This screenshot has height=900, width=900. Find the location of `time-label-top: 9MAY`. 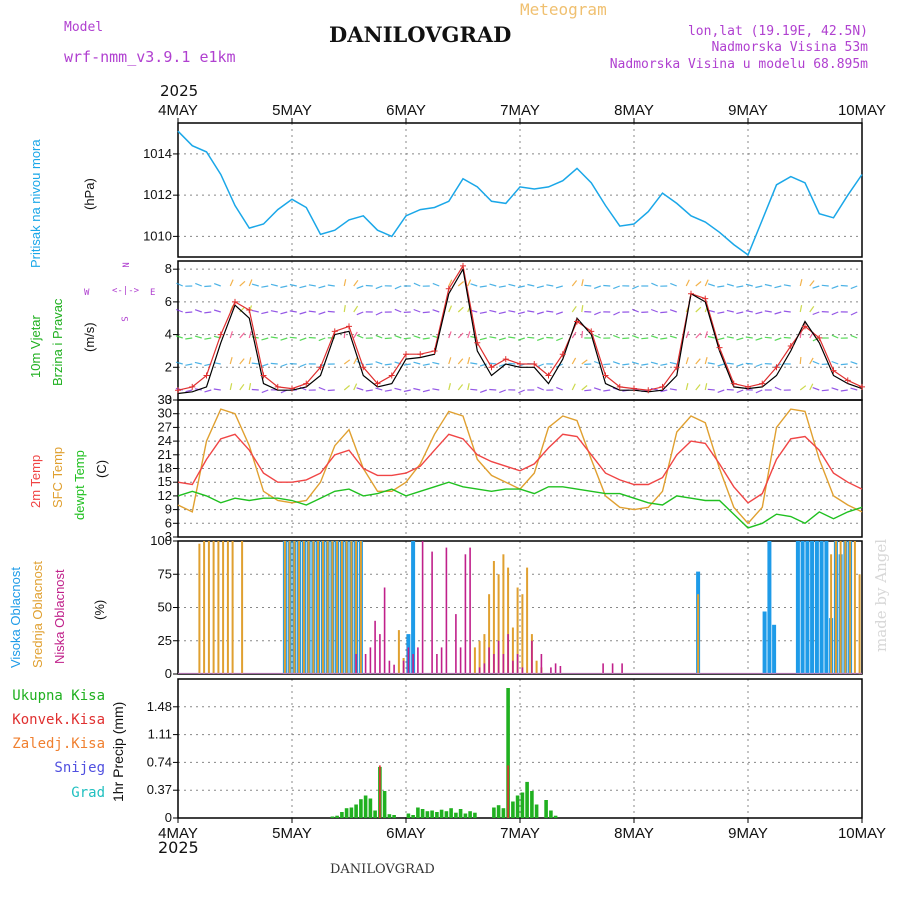

time-label-top: 9MAY is located at coordinates (748, 110).